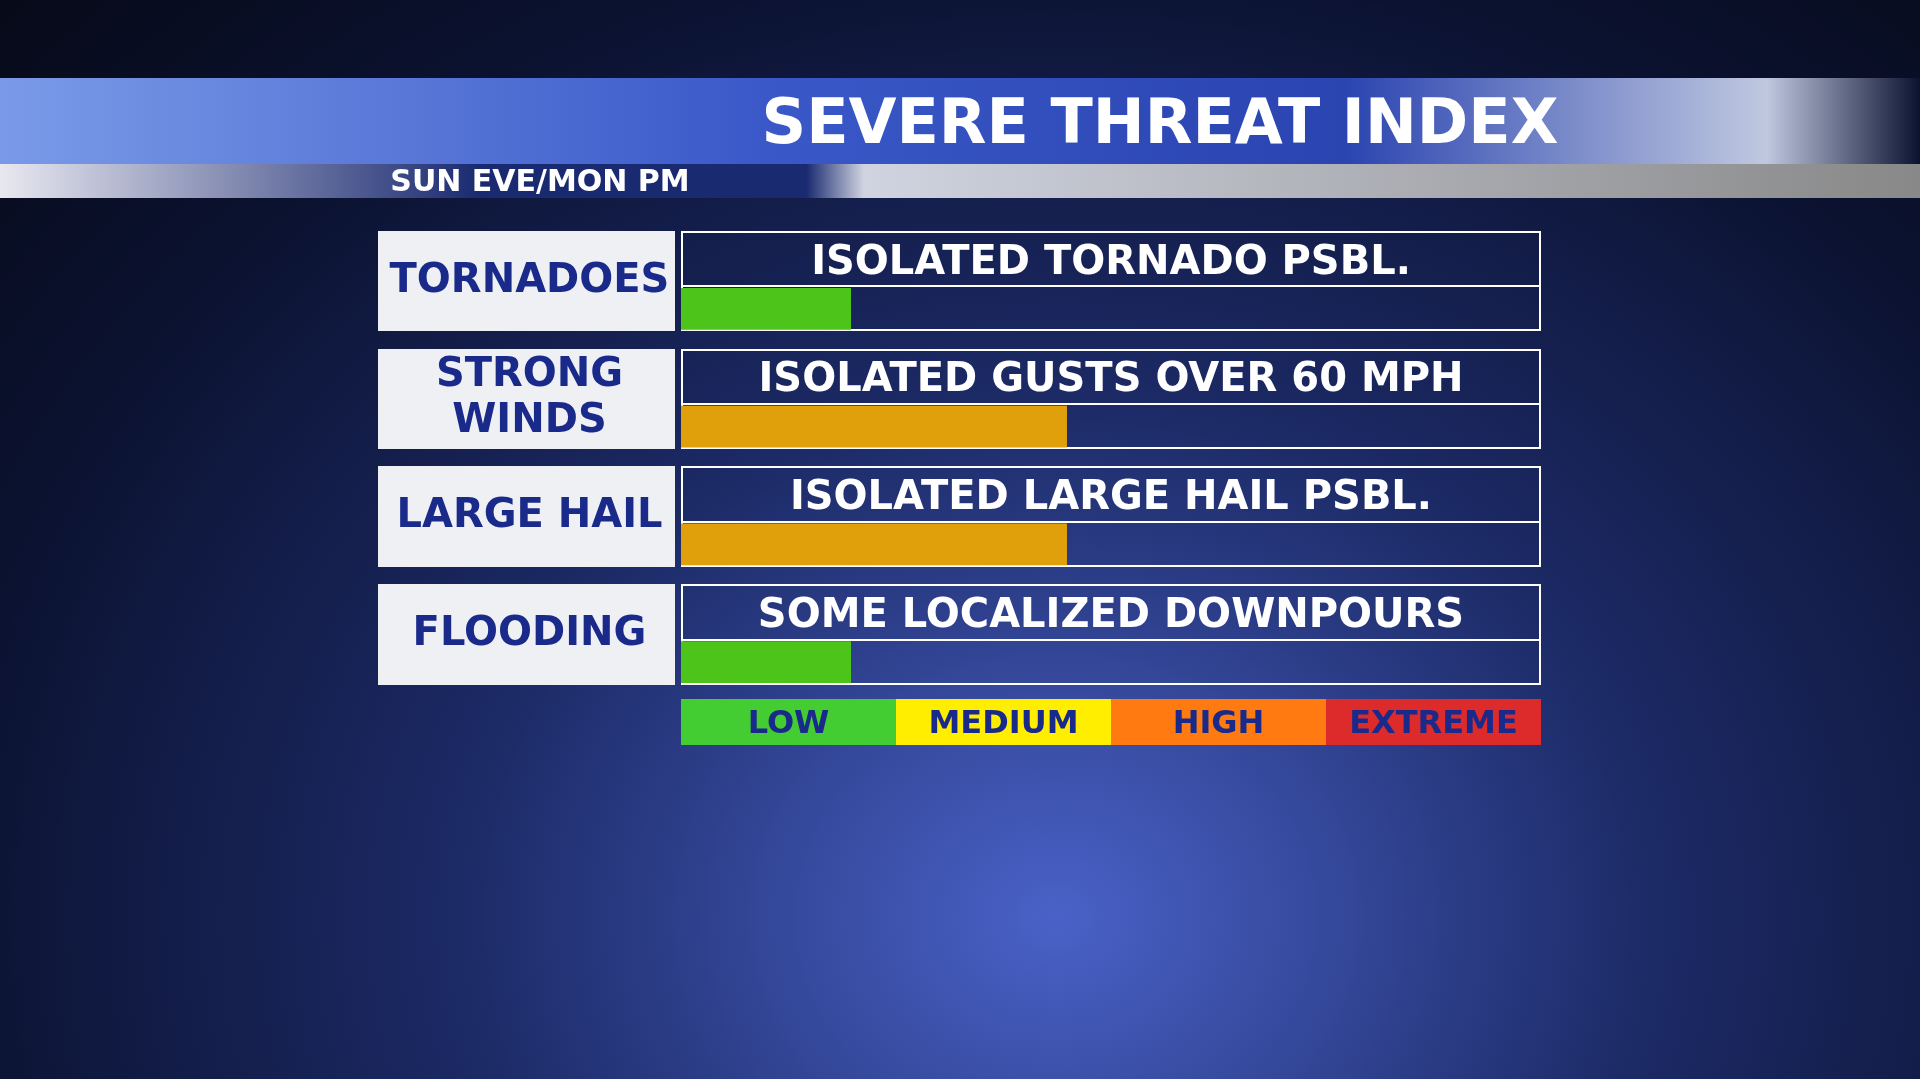 Image resolution: width=1920 pixels, height=1079 pixels. Describe the element at coordinates (1003, 721) in the screenshot. I see `scale-swatch: MEDIUM` at that location.